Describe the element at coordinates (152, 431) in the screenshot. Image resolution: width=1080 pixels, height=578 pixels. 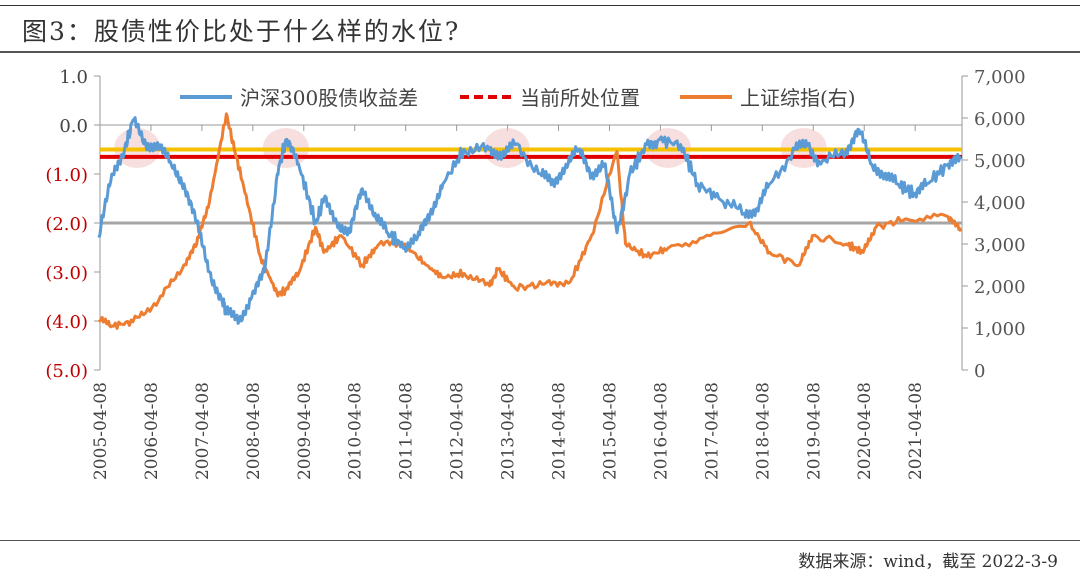
I see `x-tick-label: 2006-04-08` at that location.